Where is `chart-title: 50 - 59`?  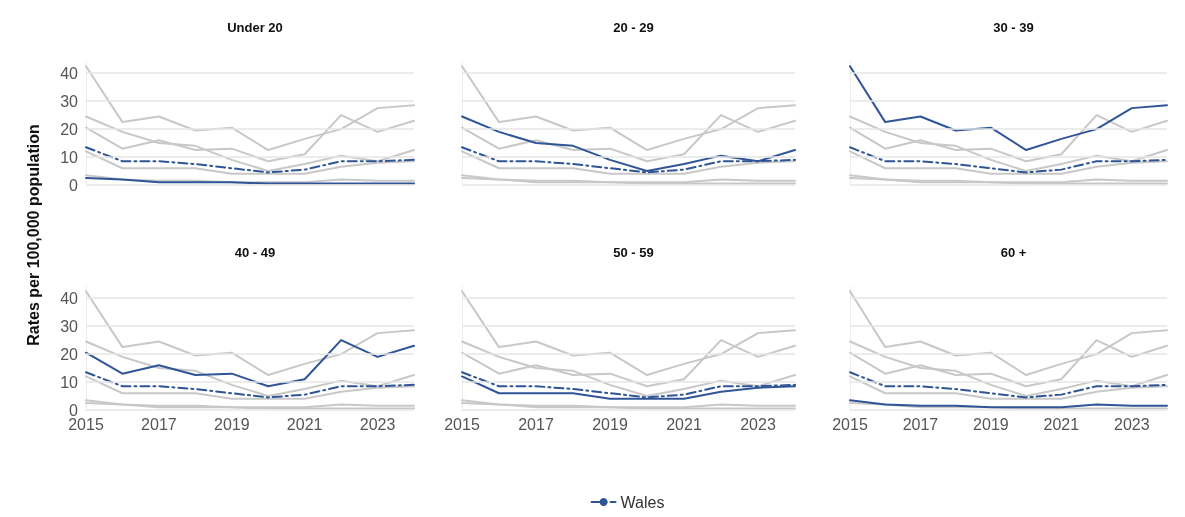
chart-title: 50 - 59 is located at coordinates (633, 252).